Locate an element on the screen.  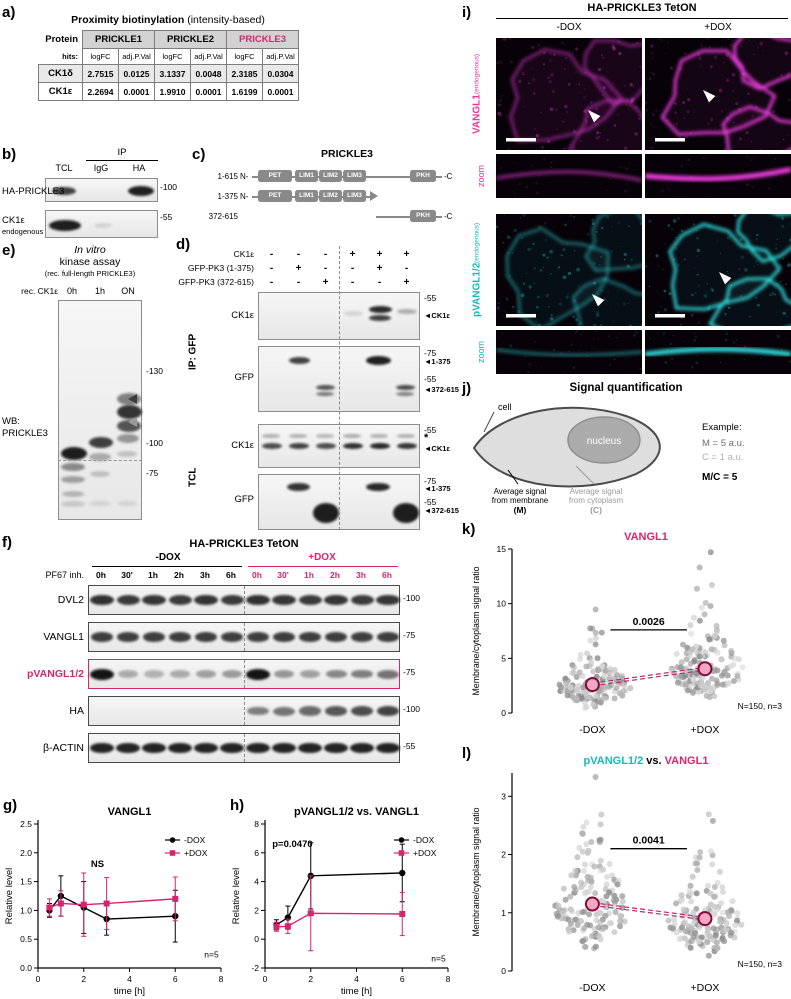
backbone is located at coordinates (409, 217).